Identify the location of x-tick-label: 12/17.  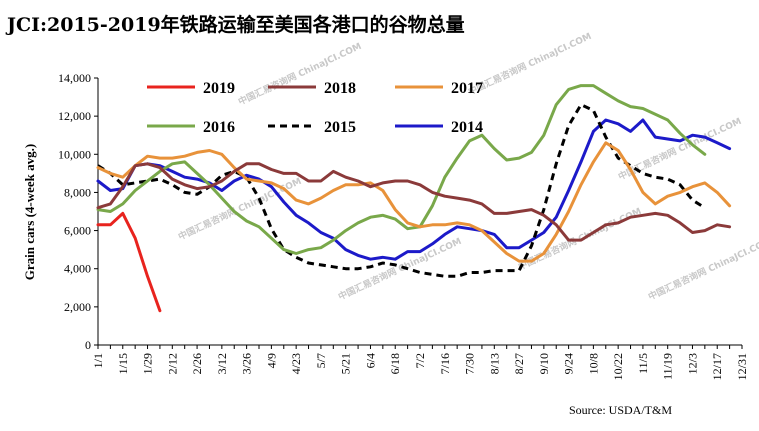
(717, 366).